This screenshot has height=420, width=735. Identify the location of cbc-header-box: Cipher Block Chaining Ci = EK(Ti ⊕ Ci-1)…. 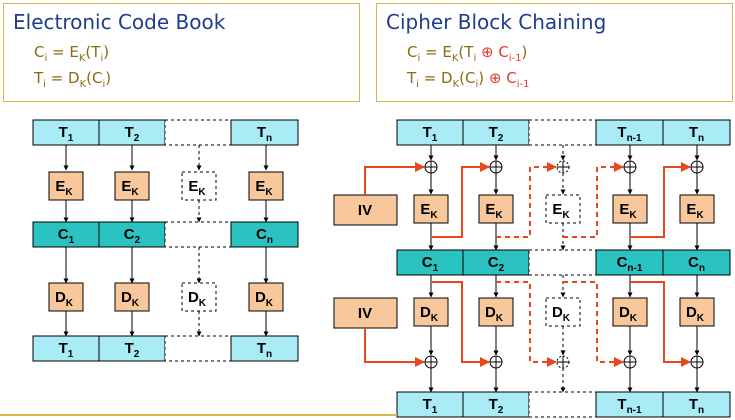
(554, 52).